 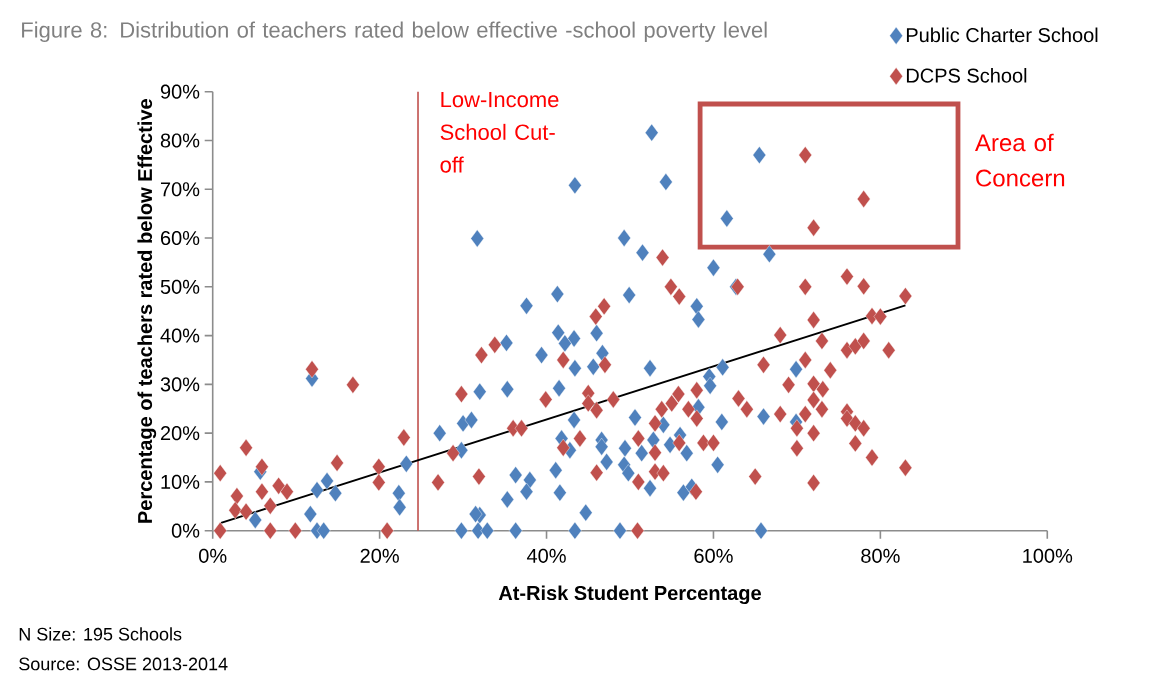 What do you see at coordinates (1019, 160) in the screenshot?
I see `annotation: Area of Concern` at bounding box center [1019, 160].